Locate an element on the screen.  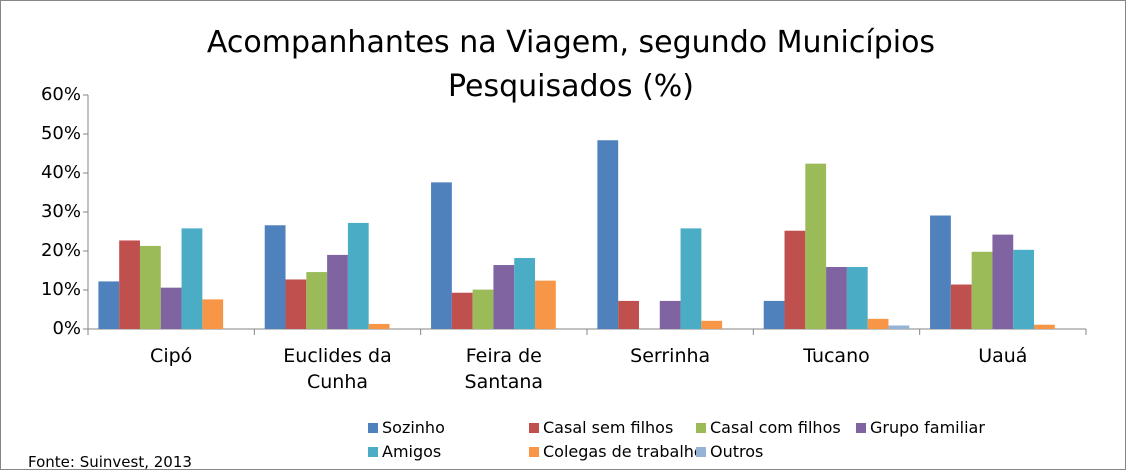
y-tick-label: 10% is located at coordinates (61, 289).